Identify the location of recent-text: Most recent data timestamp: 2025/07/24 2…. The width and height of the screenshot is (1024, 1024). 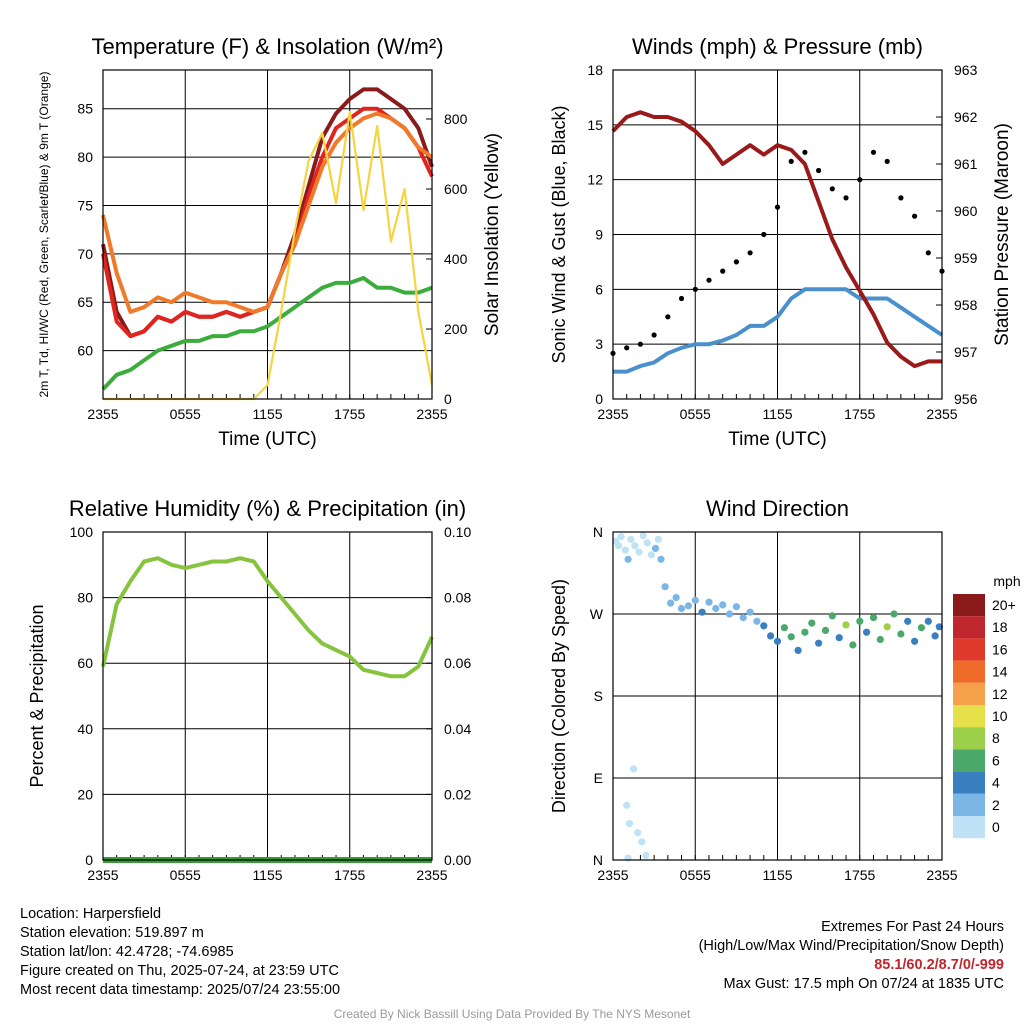
(180, 990).